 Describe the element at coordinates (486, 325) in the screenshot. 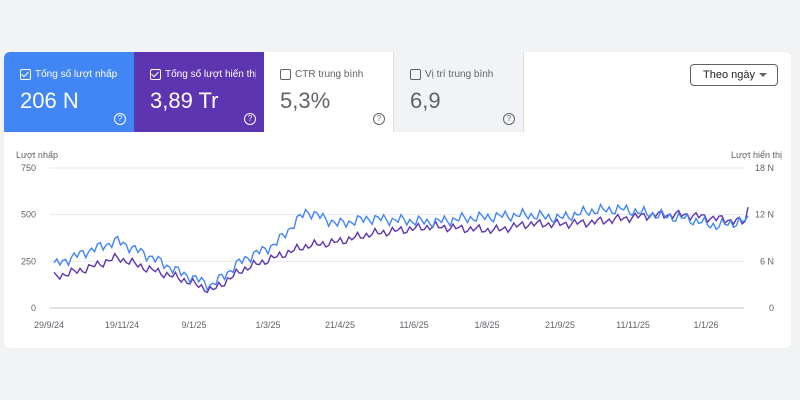

I see `x-tick-label: 1/8/25` at that location.